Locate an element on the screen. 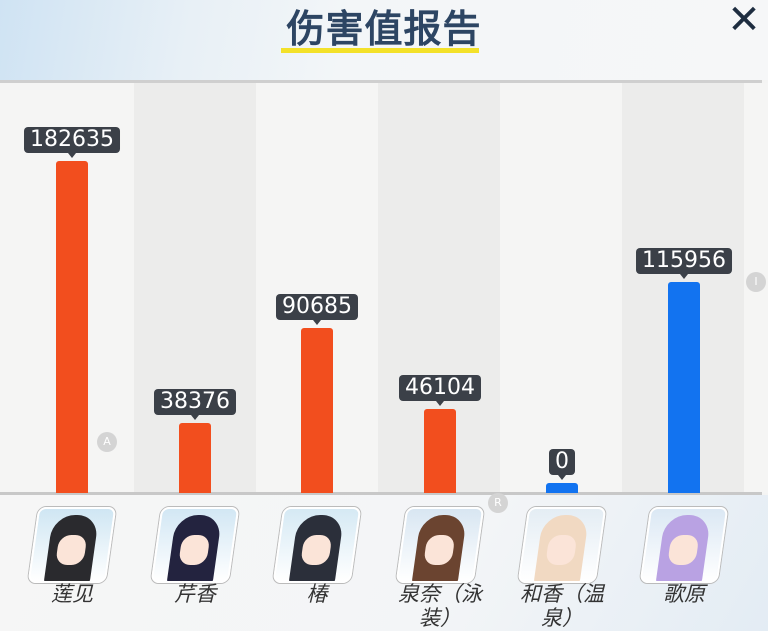  divider is located at coordinates (381, 81).